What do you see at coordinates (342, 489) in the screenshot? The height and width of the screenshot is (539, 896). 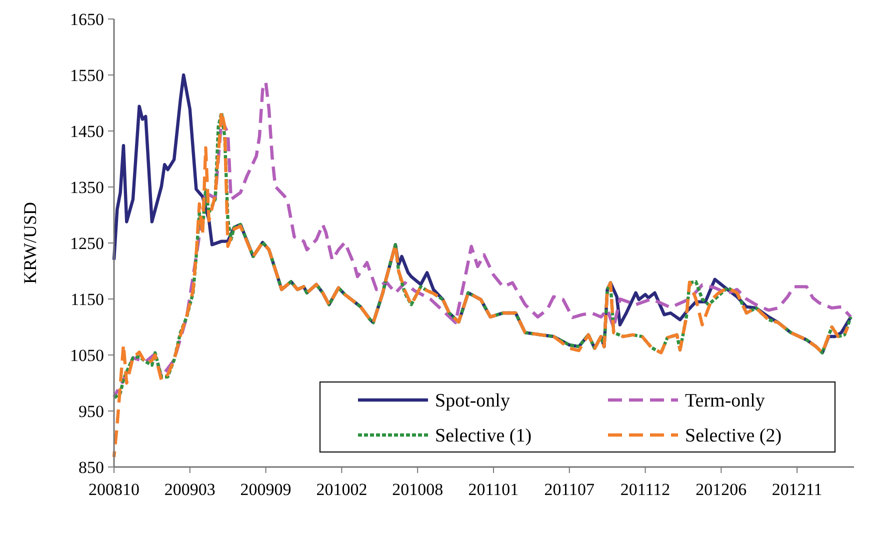 I see `x-tick-label: 201002` at bounding box center [342, 489].